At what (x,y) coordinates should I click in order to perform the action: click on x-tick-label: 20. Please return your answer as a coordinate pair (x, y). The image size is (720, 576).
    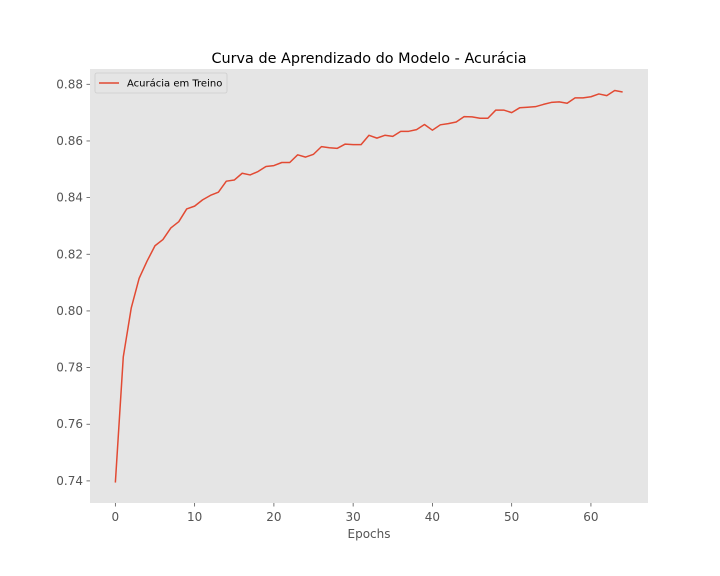
    Looking at the image, I should click on (273, 517).